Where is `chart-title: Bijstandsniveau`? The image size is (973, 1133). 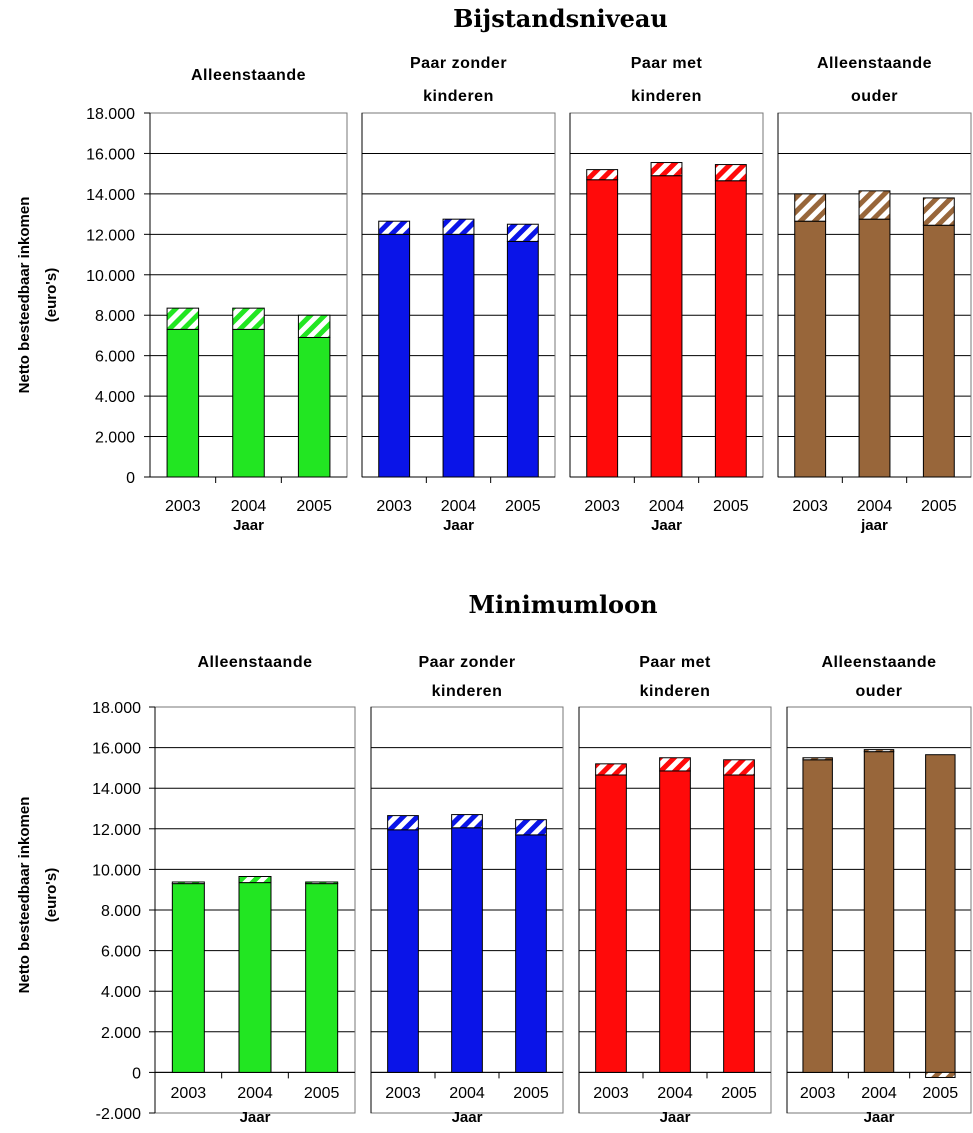
chart-title: Bijstandsniveau is located at coordinates (560, 18).